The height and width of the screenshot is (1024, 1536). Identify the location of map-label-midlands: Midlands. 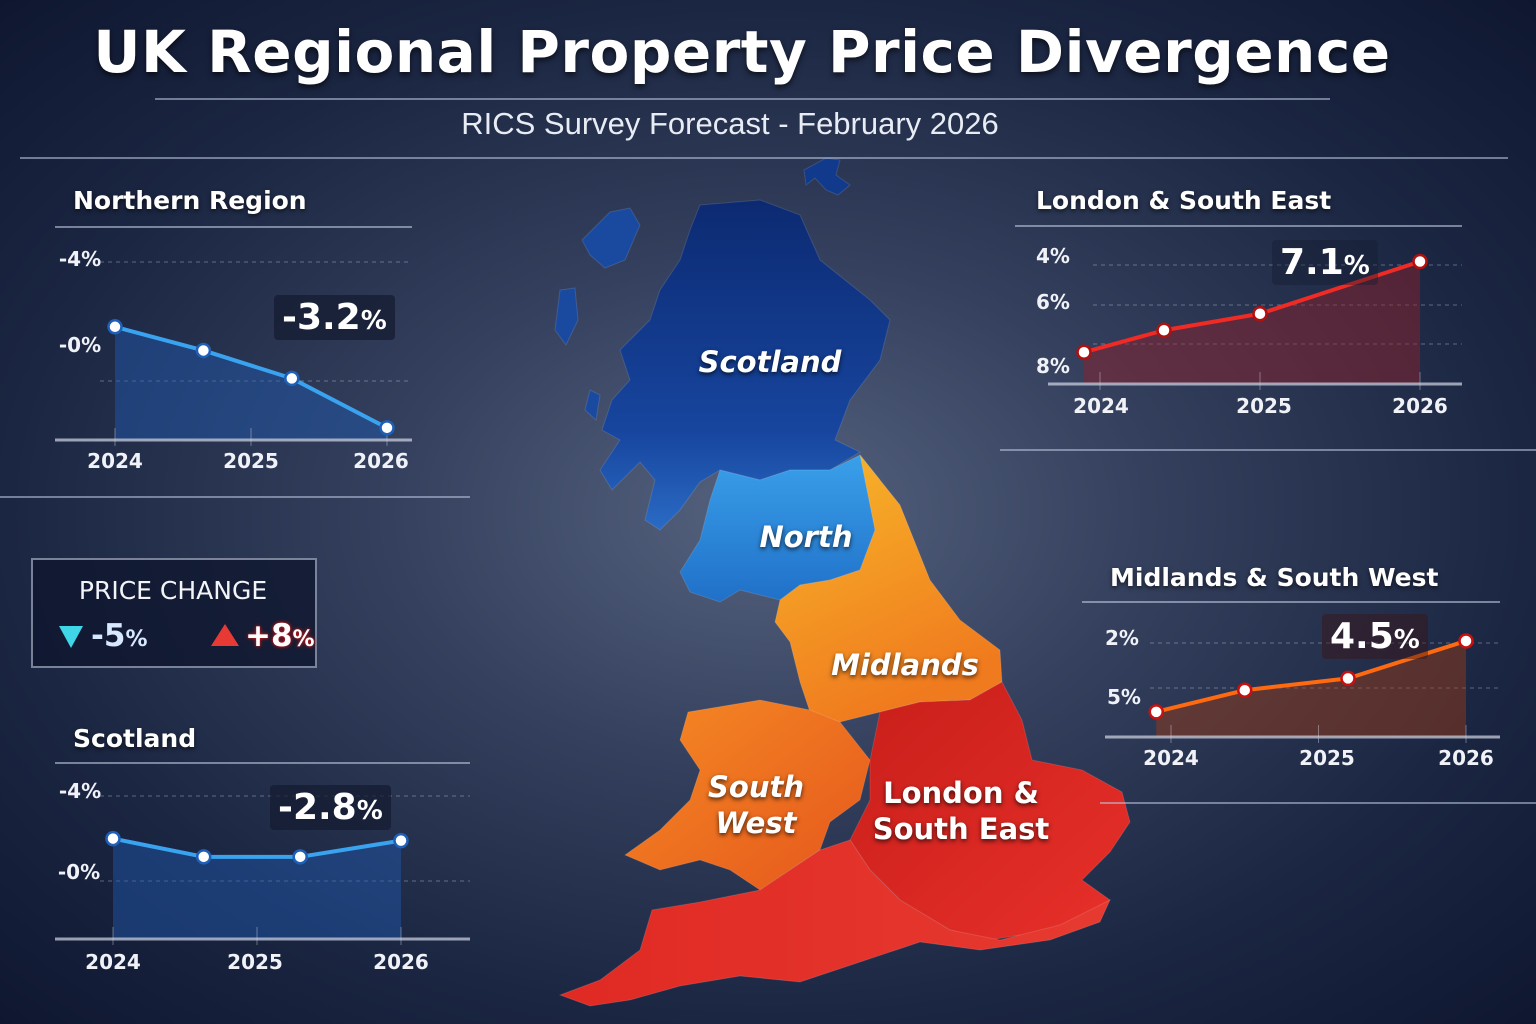
(905, 665).